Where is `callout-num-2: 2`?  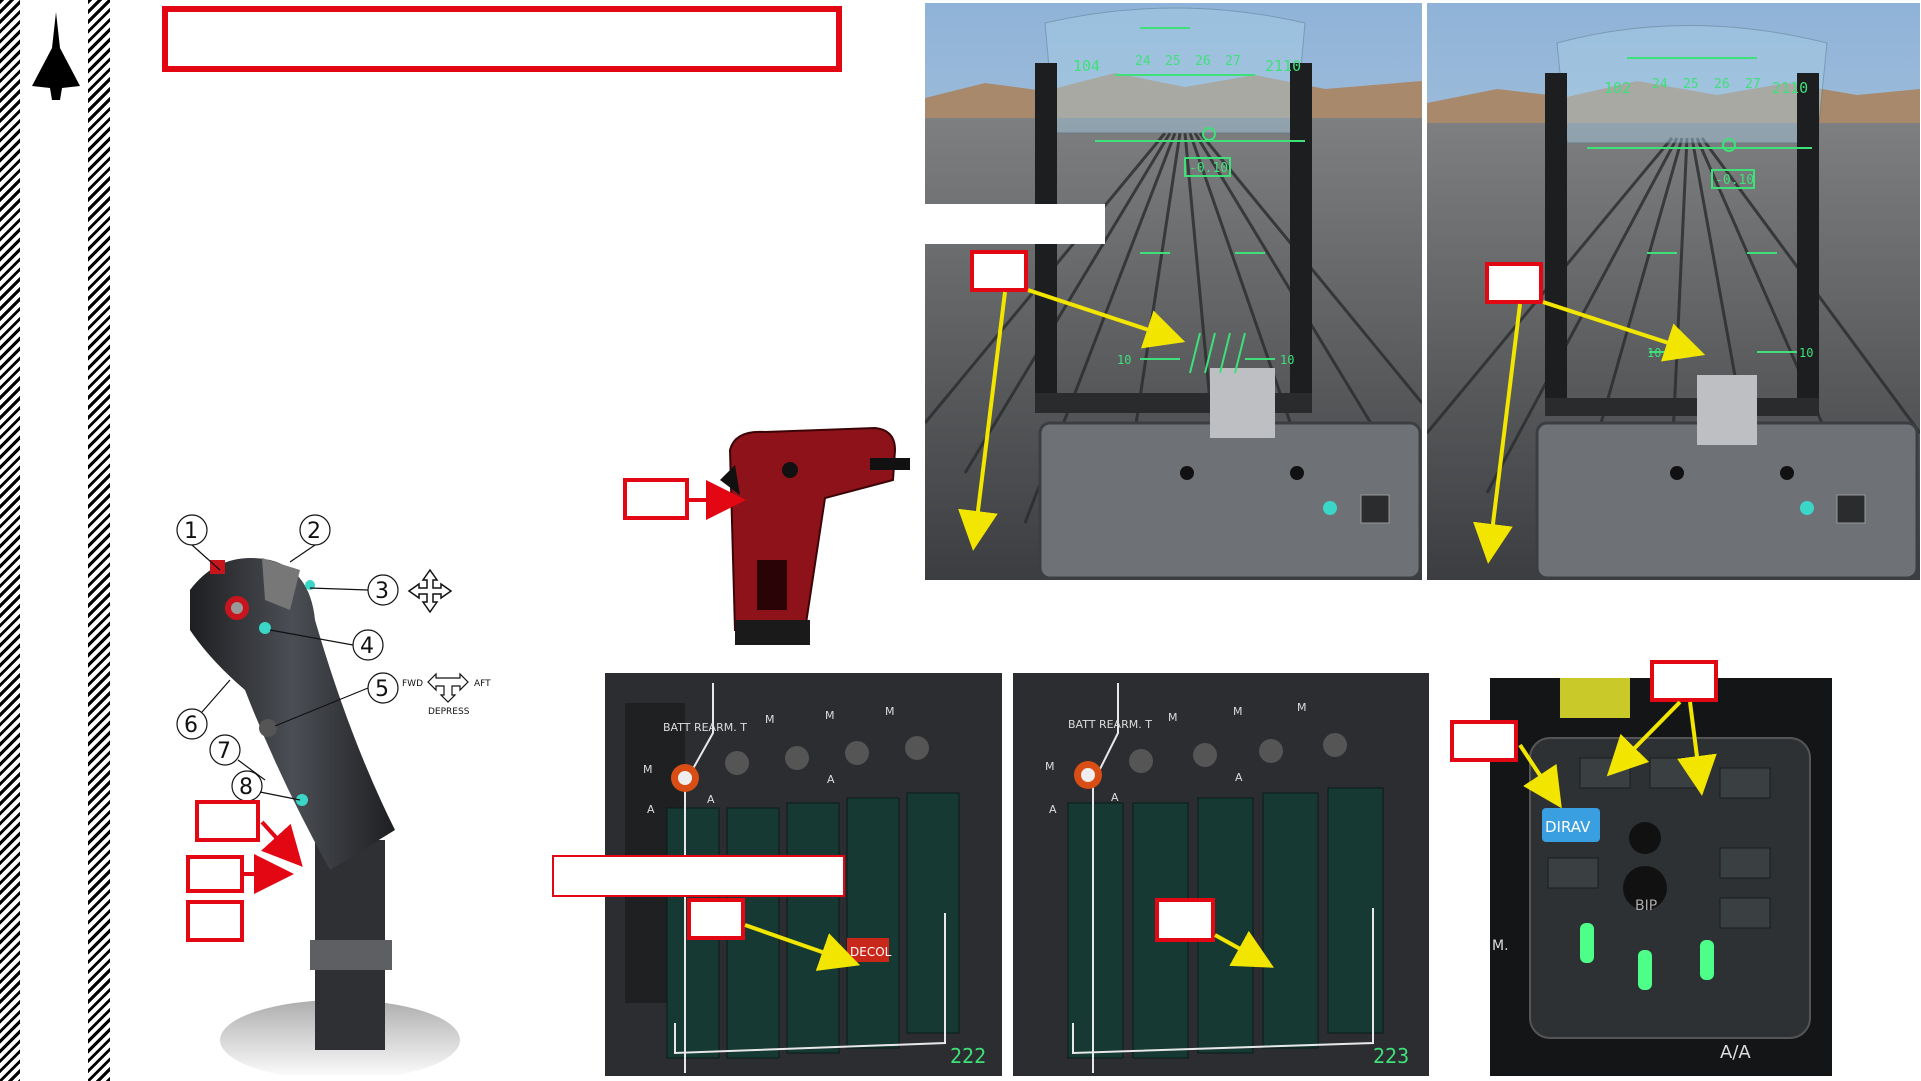
callout-num-2: 2 is located at coordinates (314, 531).